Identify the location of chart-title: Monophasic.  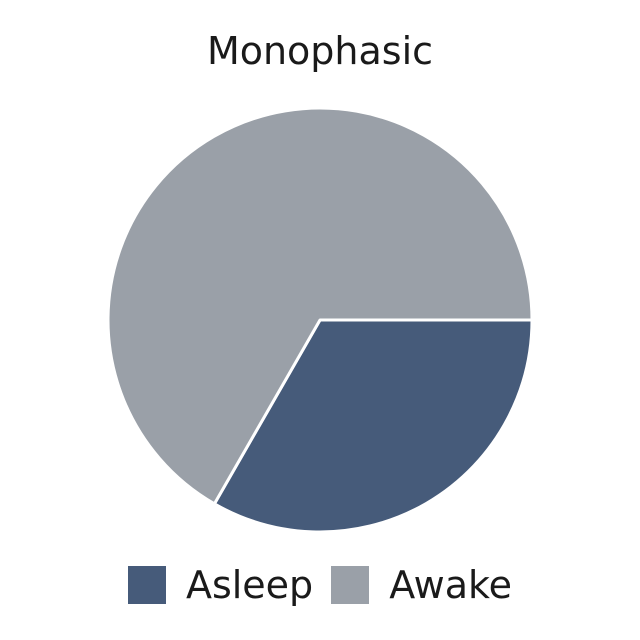
(320, 51).